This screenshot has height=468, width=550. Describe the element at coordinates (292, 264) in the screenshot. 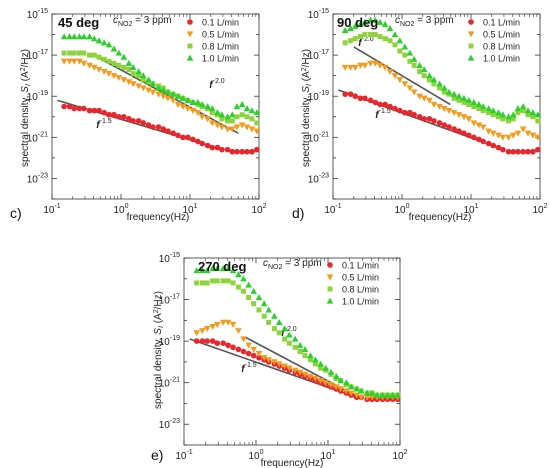

I see `concentration-annotation: cNO2 = 3 ppm` at that location.